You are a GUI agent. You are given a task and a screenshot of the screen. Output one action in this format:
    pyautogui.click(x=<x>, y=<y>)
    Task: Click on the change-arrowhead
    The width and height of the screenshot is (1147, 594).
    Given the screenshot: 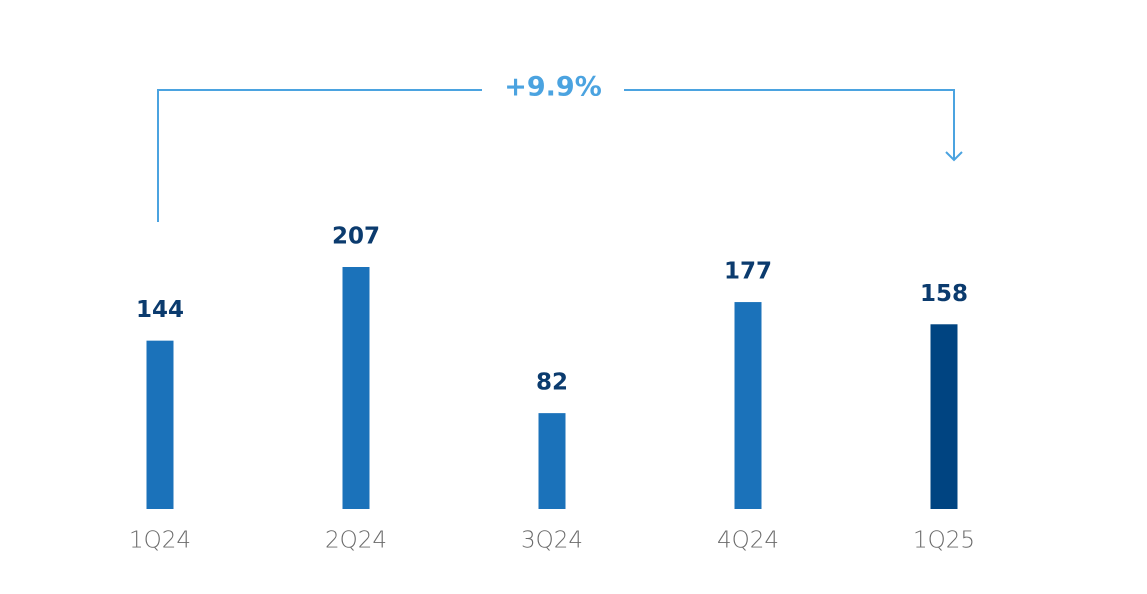 What is the action you would take?
    pyautogui.click(x=954, y=156)
    